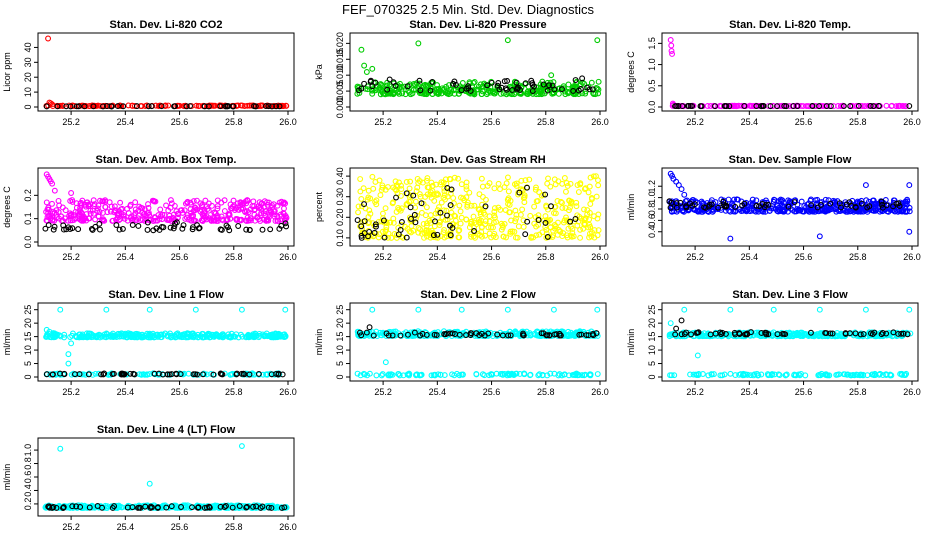  What do you see at coordinates (492, 257) in the screenshot?
I see `x-tick-label: 25.6` at bounding box center [492, 257].